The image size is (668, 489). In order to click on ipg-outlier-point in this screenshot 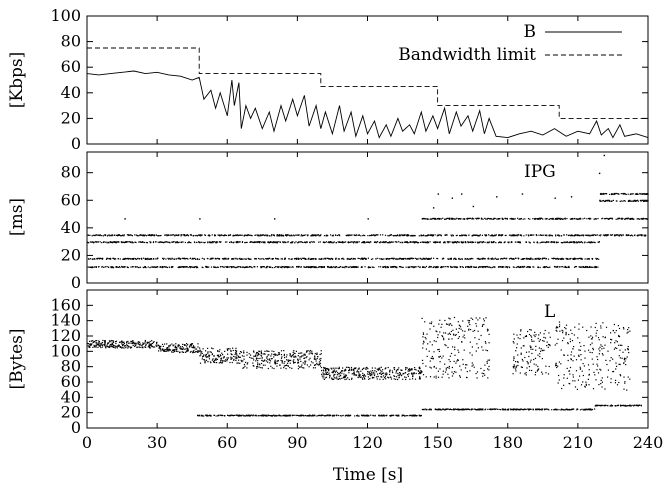, I will do `click(599, 173)`.